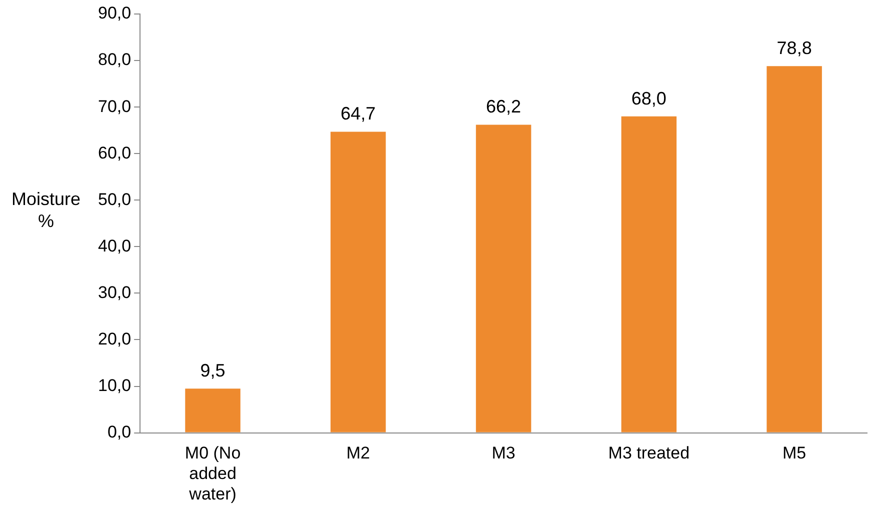 This screenshot has width=877, height=508. Describe the element at coordinates (115, 60) in the screenshot. I see `y-tick-label: 80,0` at that location.